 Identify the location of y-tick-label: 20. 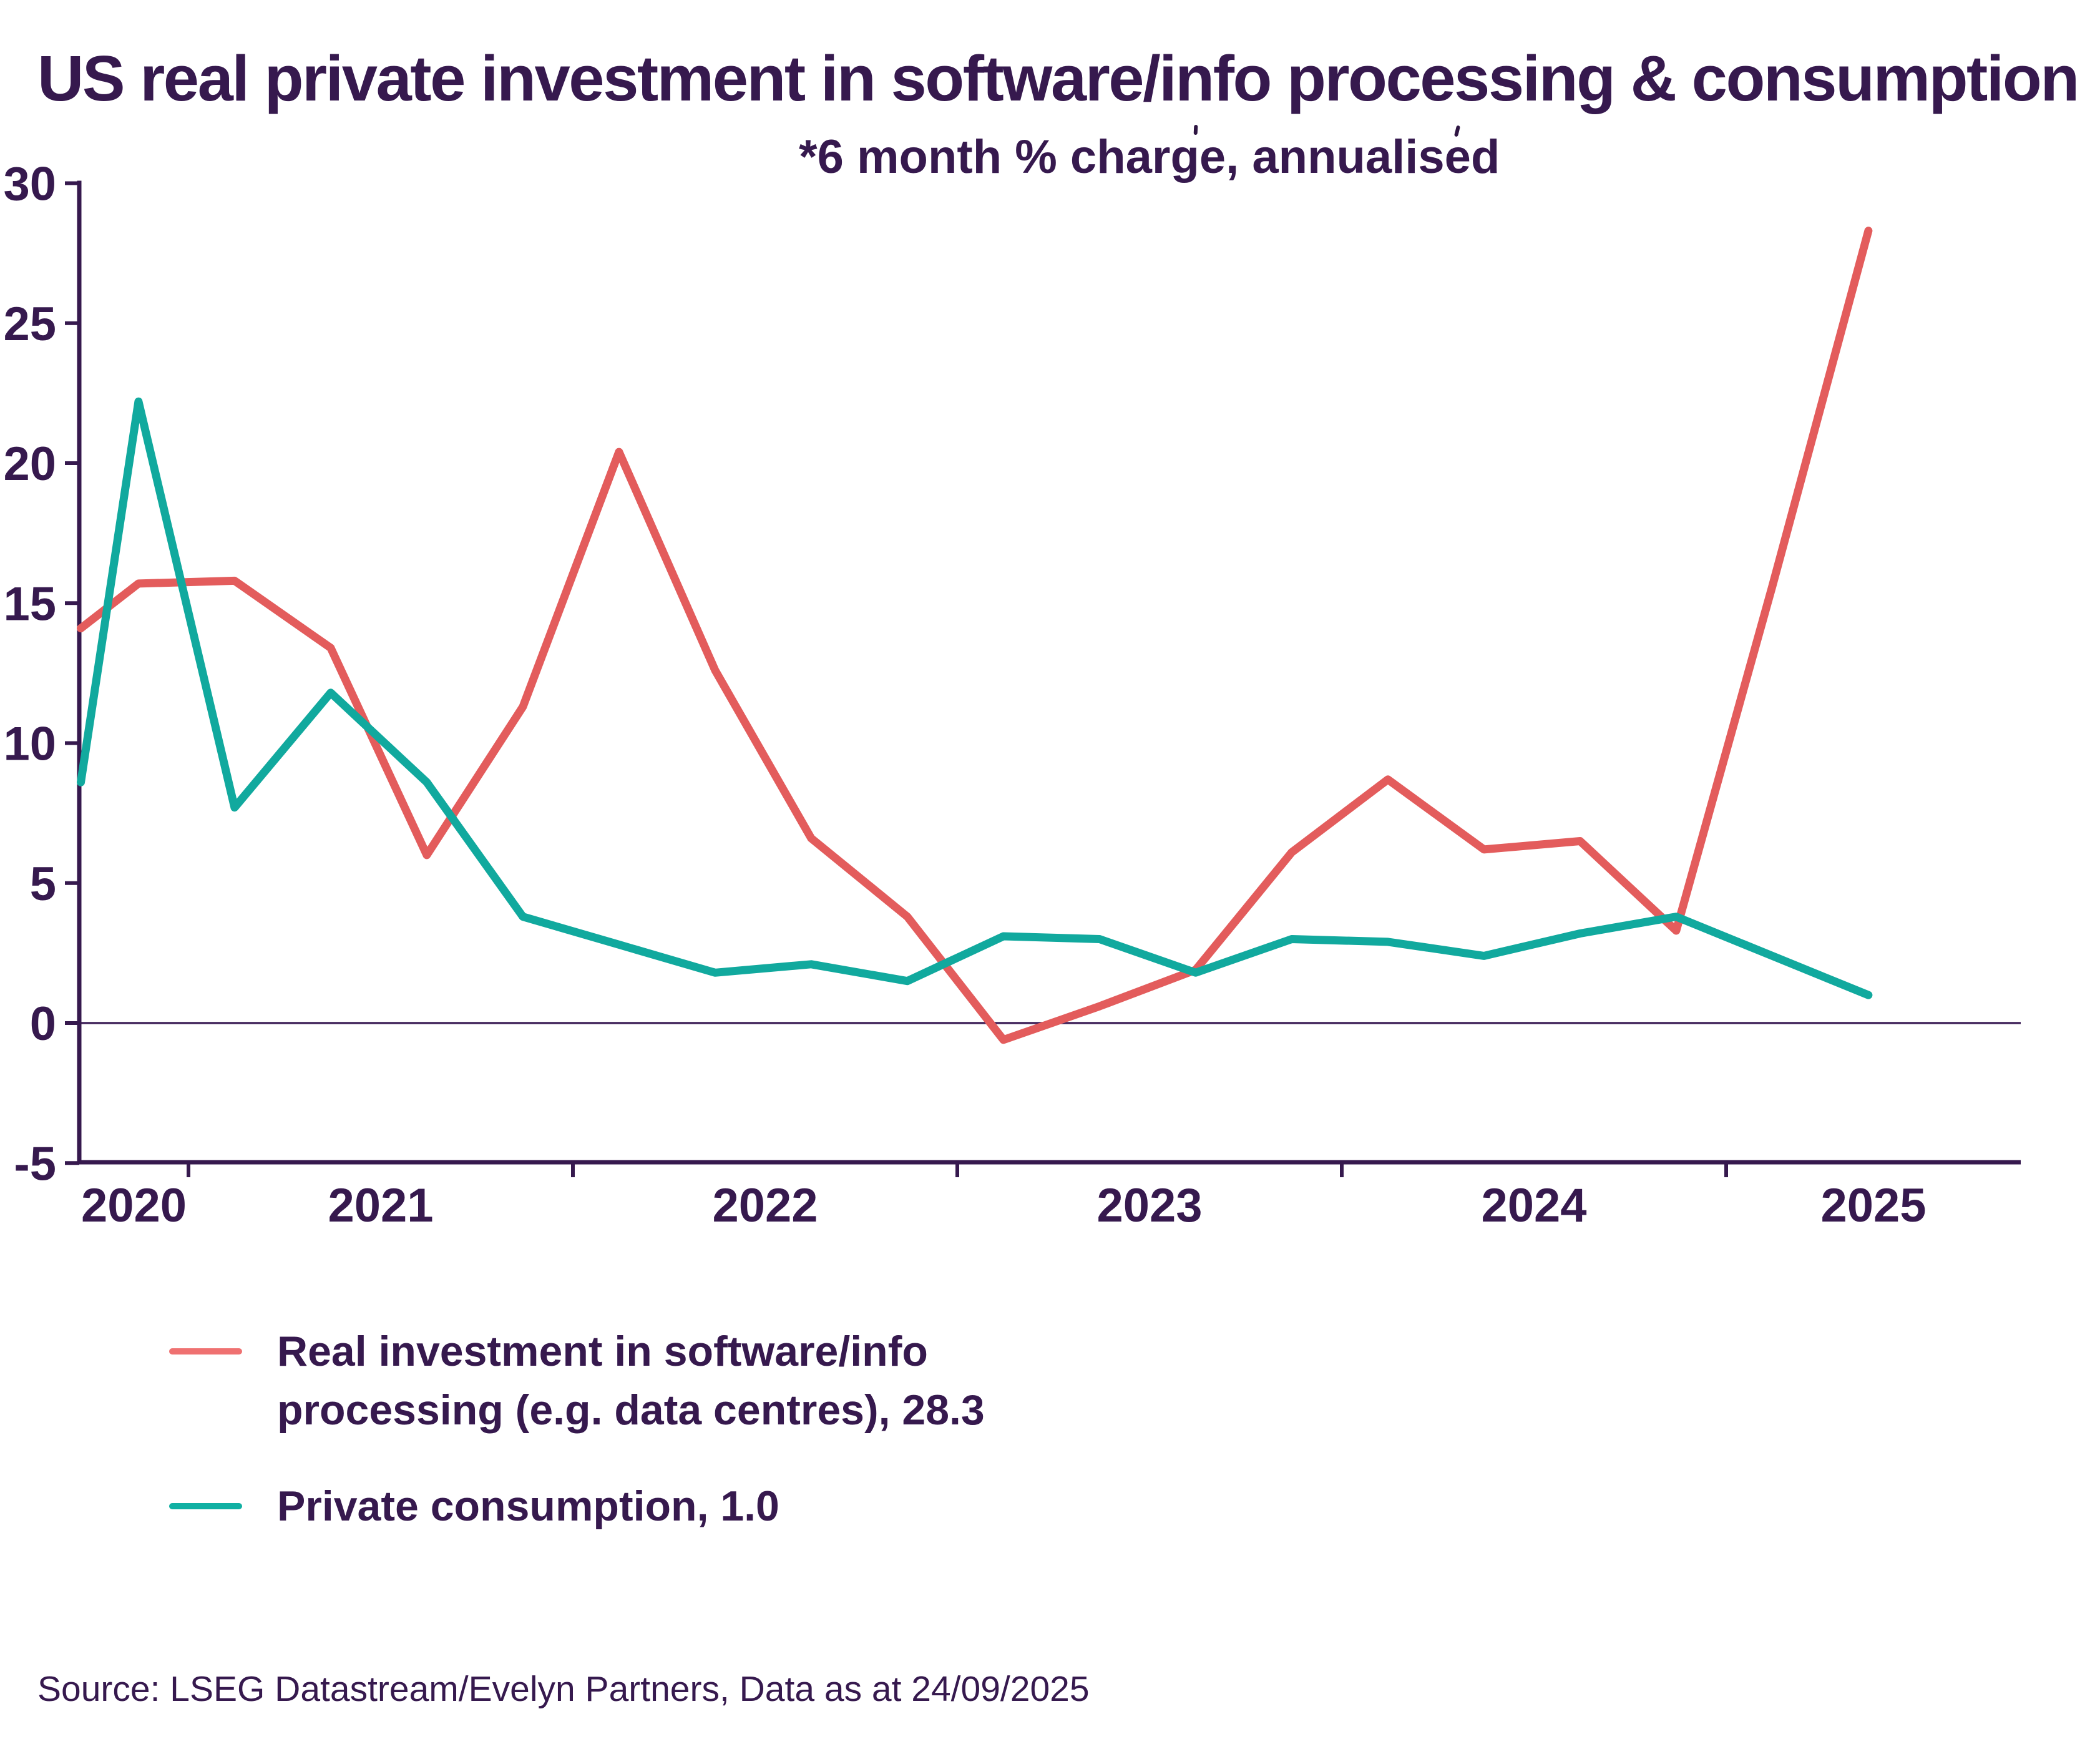
(30, 464).